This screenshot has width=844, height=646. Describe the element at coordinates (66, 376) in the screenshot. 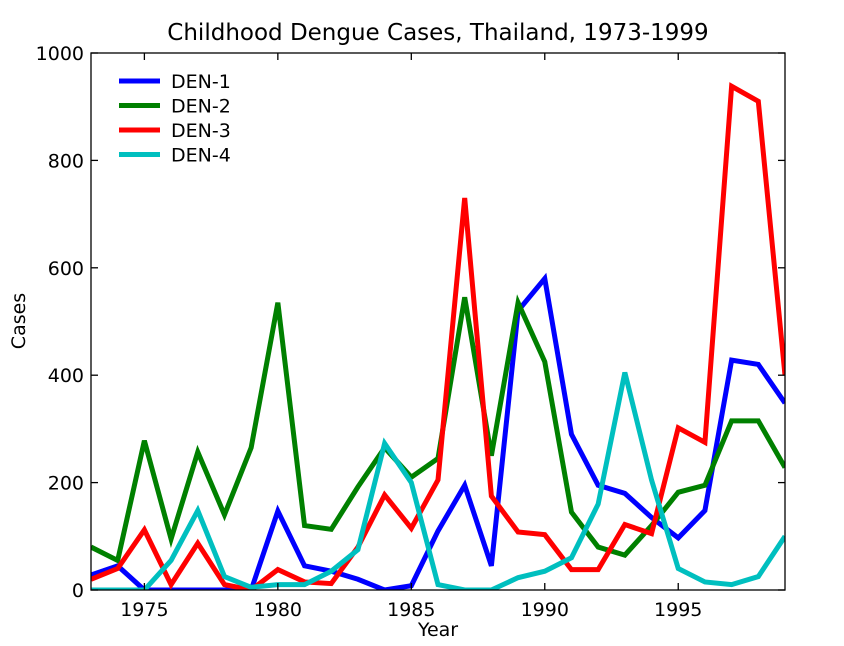

I see `y-tick-label: 400` at that location.